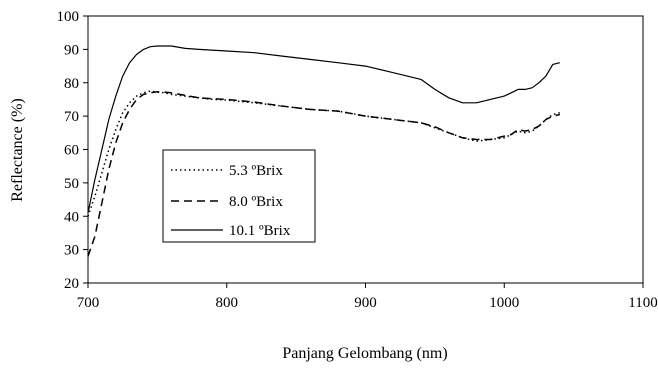 This screenshot has height=370, width=658. Describe the element at coordinates (71, 217) in the screenshot. I see `y-tick-label: 40` at that location.